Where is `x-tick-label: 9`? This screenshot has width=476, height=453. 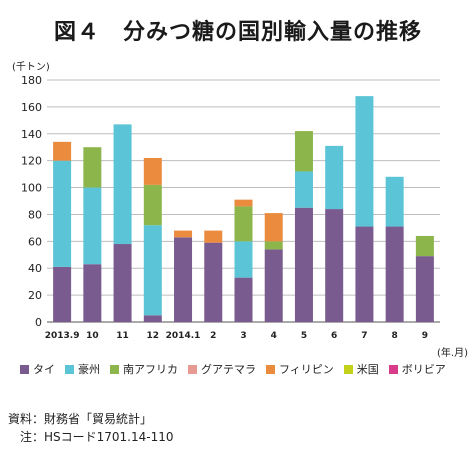 x-tick-label: 9 is located at coordinates (425, 336).